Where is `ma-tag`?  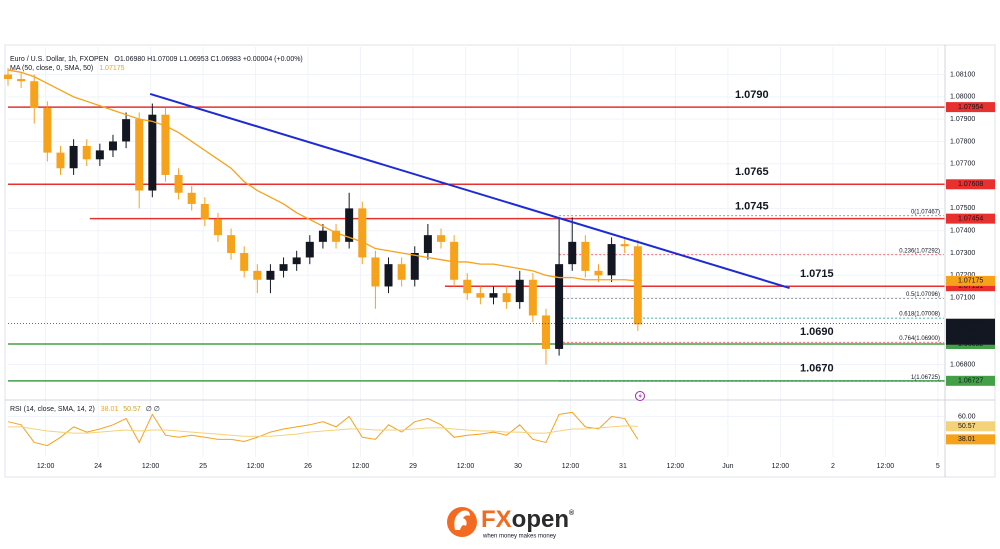 ma-tag is located at coordinates (970, 280).